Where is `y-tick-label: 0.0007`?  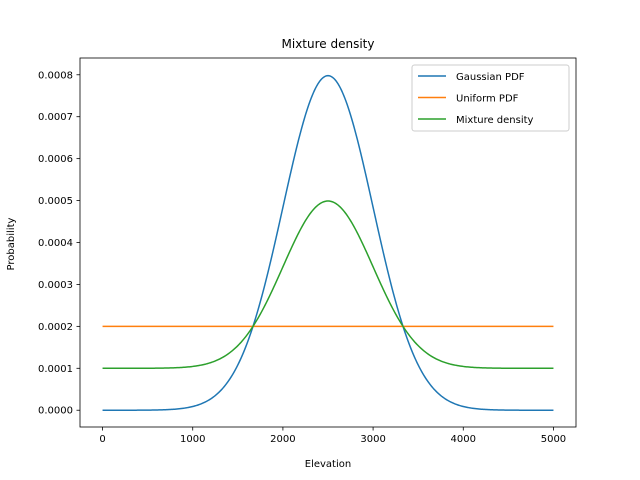
y-tick-label: 0.0007 is located at coordinates (55, 117).